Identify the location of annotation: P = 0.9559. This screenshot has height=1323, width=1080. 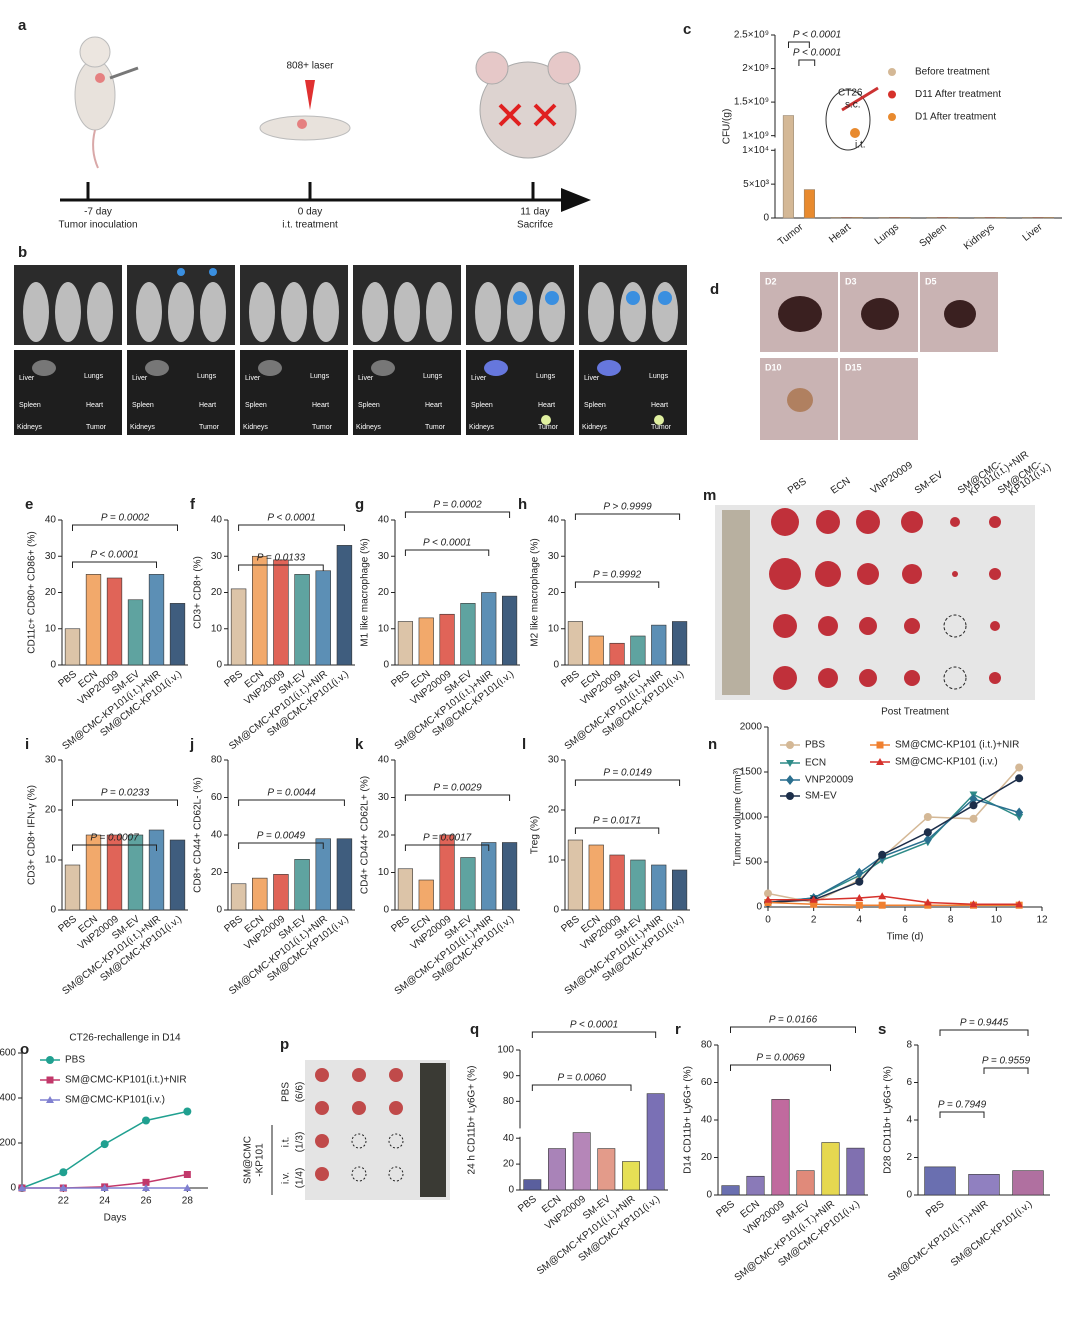
(1006, 1061).